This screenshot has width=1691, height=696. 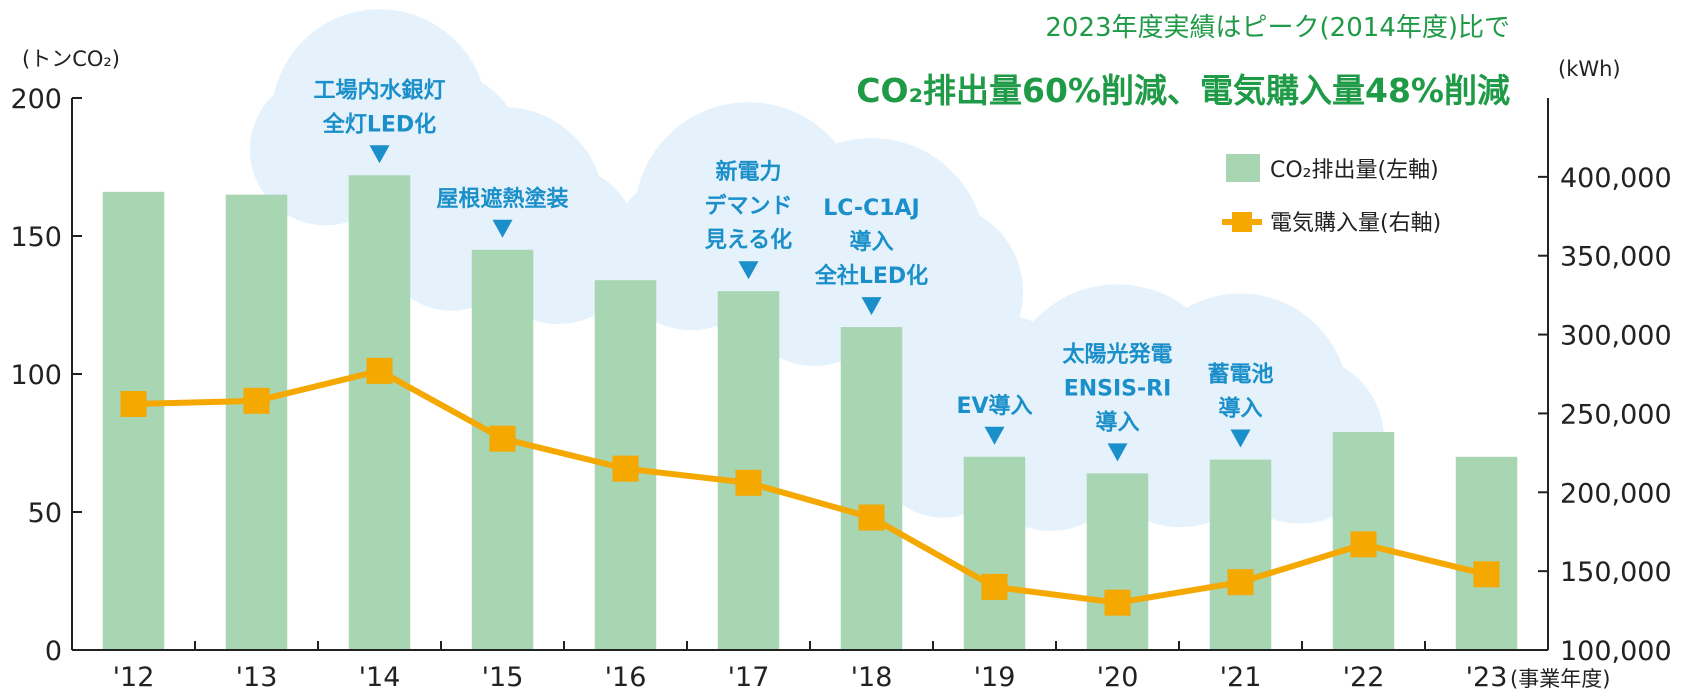 I want to click on y-right-tick-label: 300,000, so click(x=1616, y=336).